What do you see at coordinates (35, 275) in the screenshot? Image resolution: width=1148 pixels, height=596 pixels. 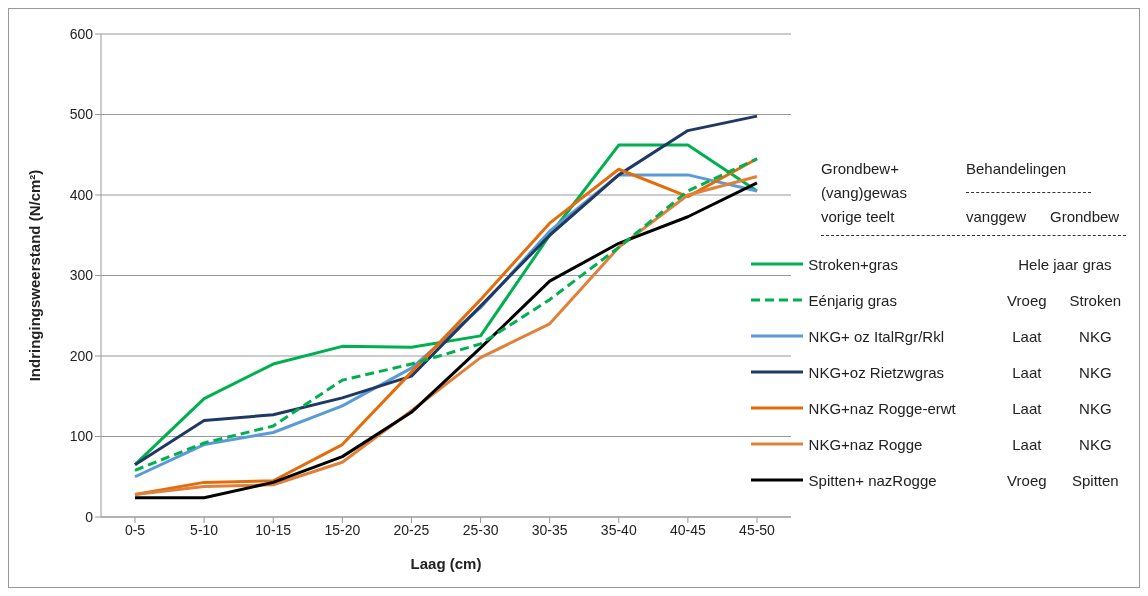 I see `y-axis-title: Indringingsweerstand (N/cm²)` at bounding box center [35, 275].